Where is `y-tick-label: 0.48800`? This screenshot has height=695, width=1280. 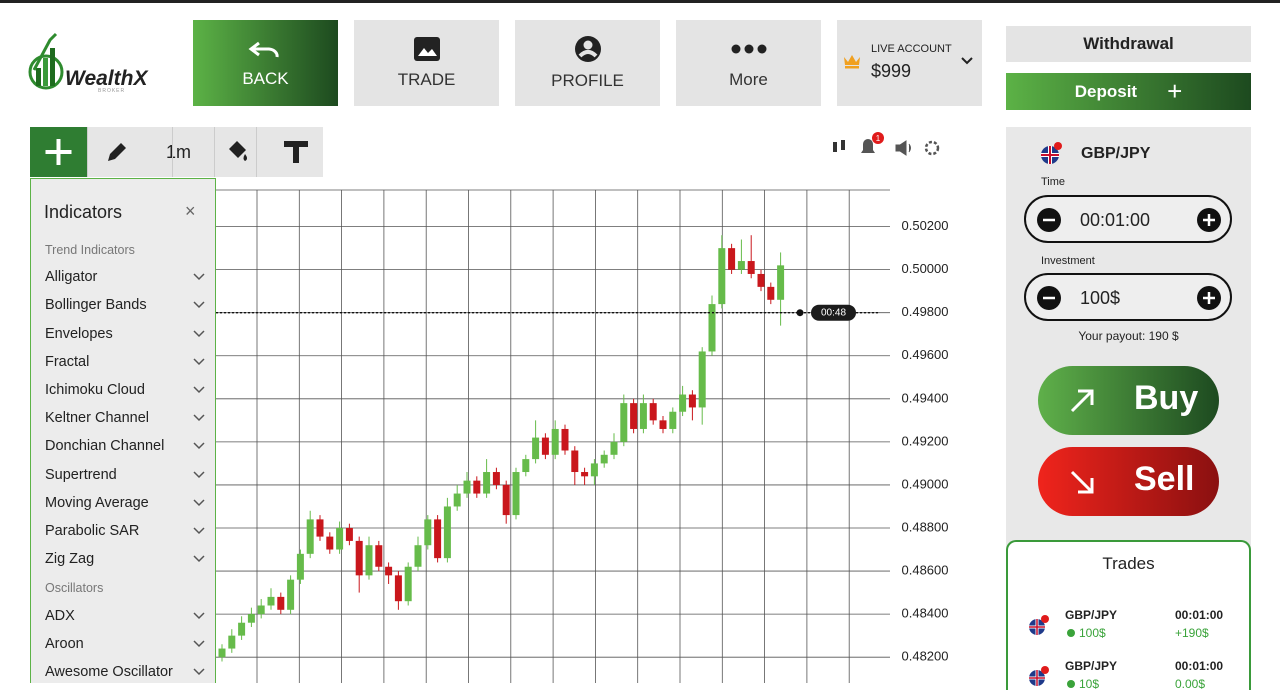
y-tick-label: 0.48800 is located at coordinates (925, 526).